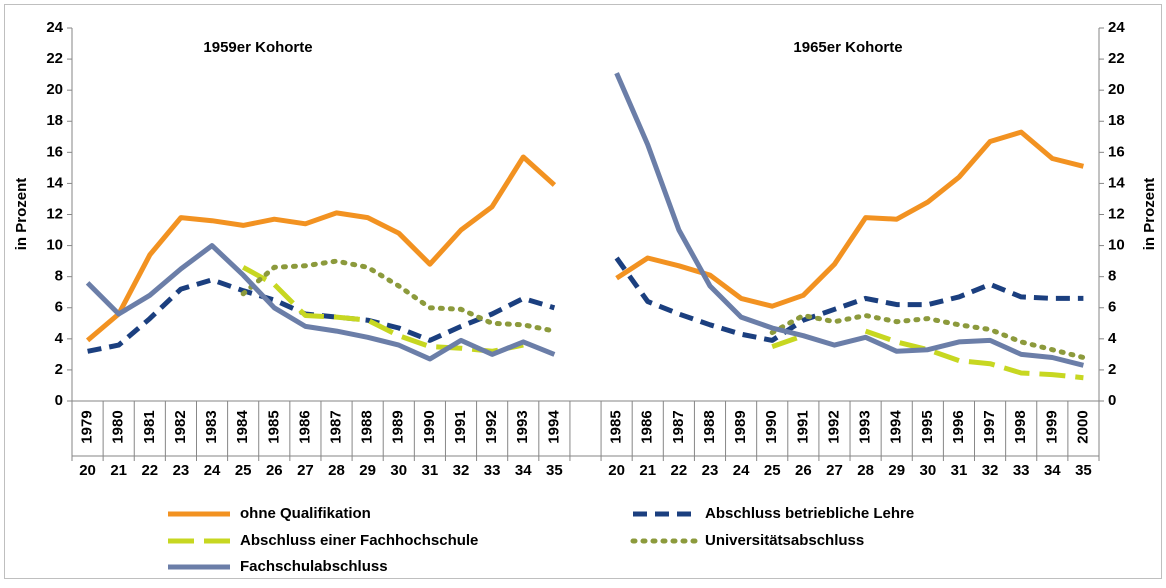 Image resolution: width=1166 pixels, height=588 pixels. I want to click on x-tick-label: 1996, so click(958, 426).